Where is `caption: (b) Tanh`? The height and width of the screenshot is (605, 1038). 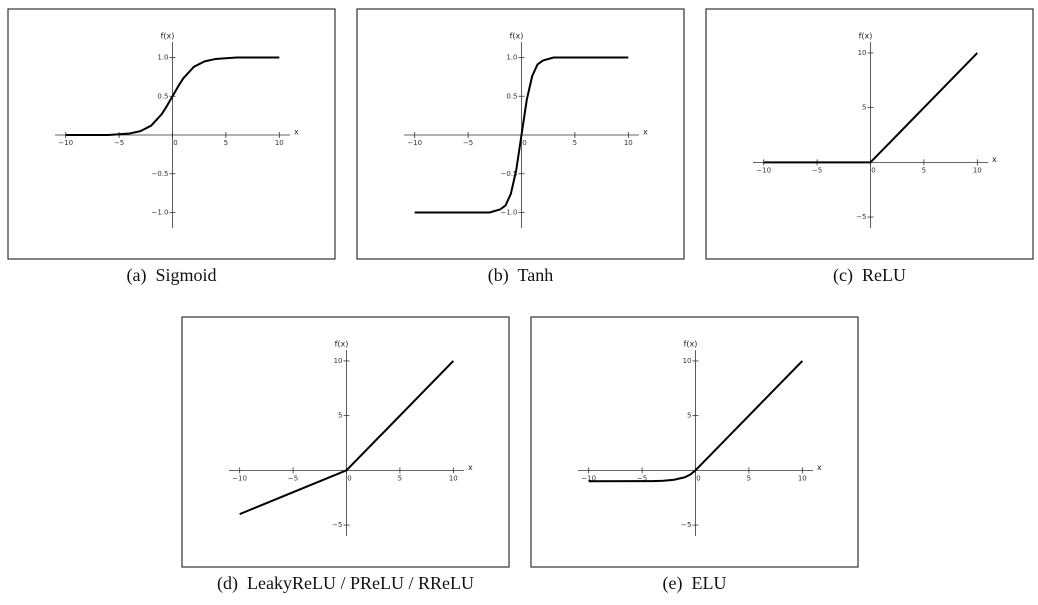 caption: (b) Tanh is located at coordinates (520, 275).